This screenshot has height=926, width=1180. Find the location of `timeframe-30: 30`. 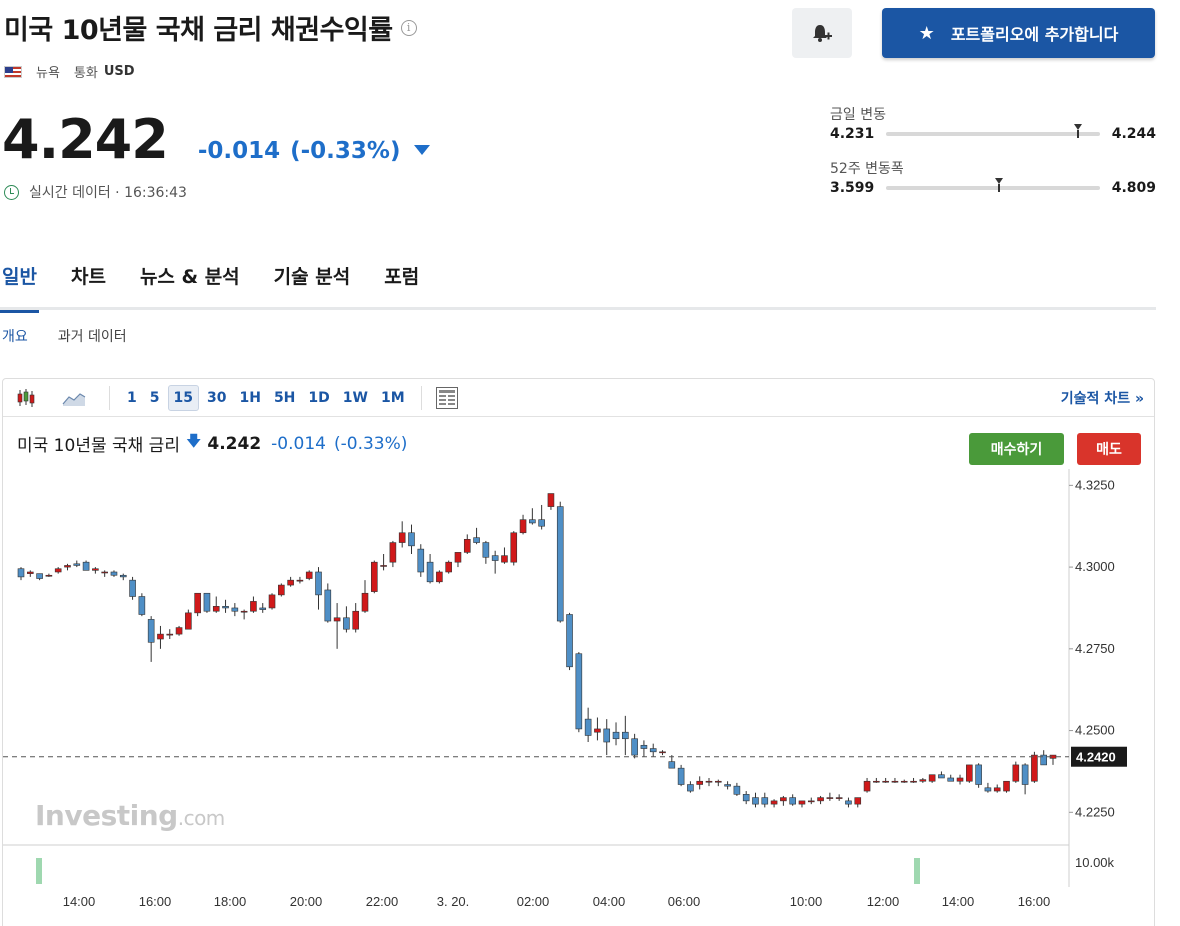

timeframe-30: 30 is located at coordinates (216, 397).